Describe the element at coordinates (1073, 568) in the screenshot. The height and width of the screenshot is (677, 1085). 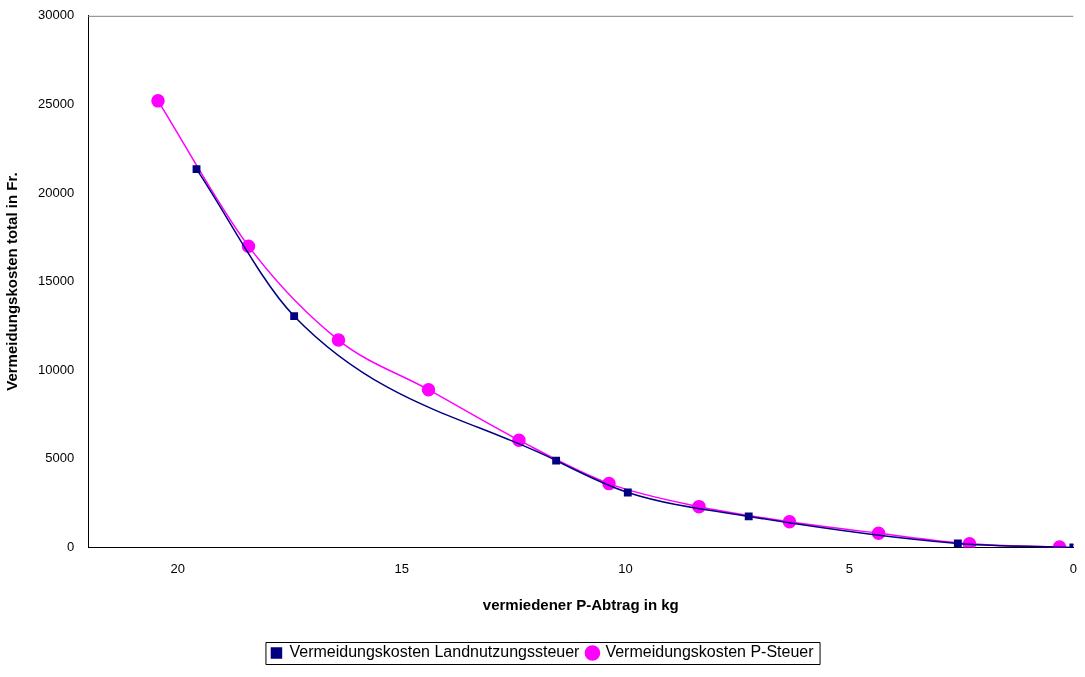
I see `x-tick-label: 0` at that location.